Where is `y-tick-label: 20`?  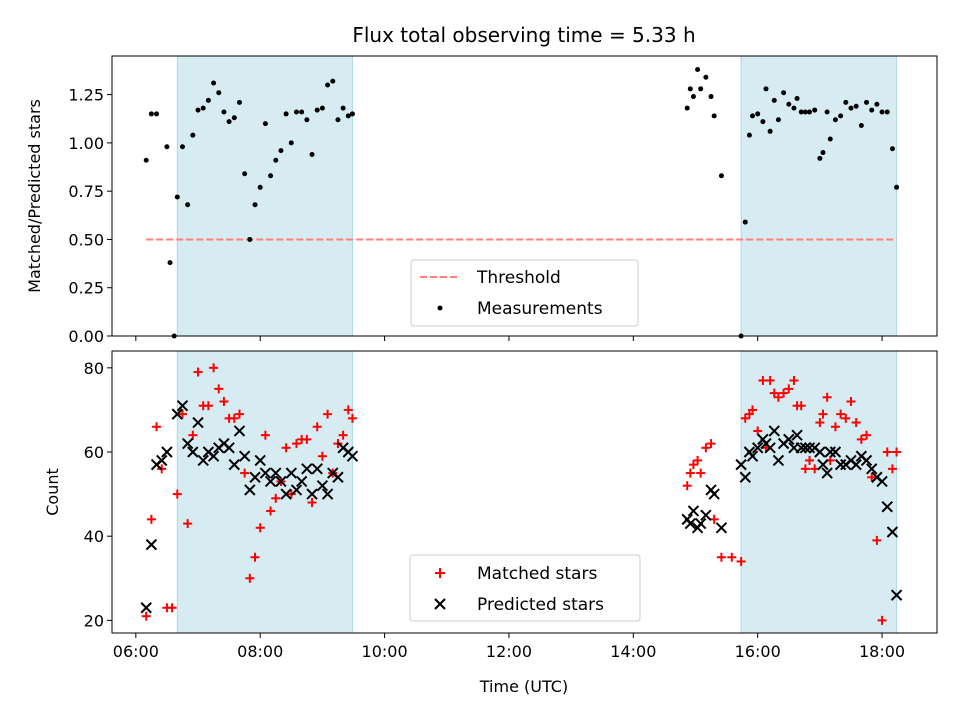 y-tick-label: 20 is located at coordinates (94, 620).